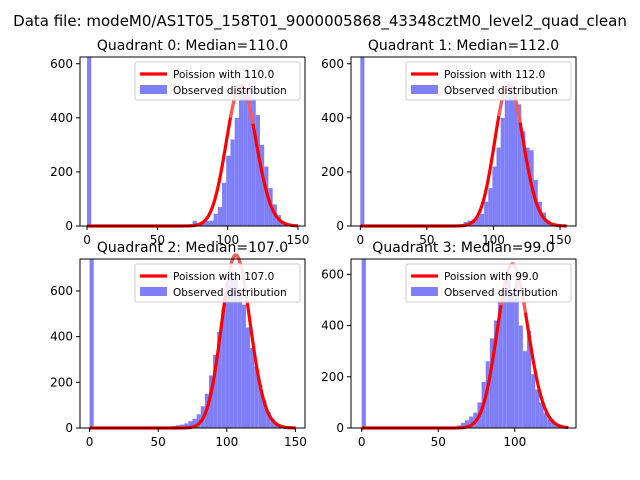 Image resolution: width=640 pixels, height=480 pixels. What do you see at coordinates (424, 291) in the screenshot?
I see `legend-patch-swatch` at bounding box center [424, 291].